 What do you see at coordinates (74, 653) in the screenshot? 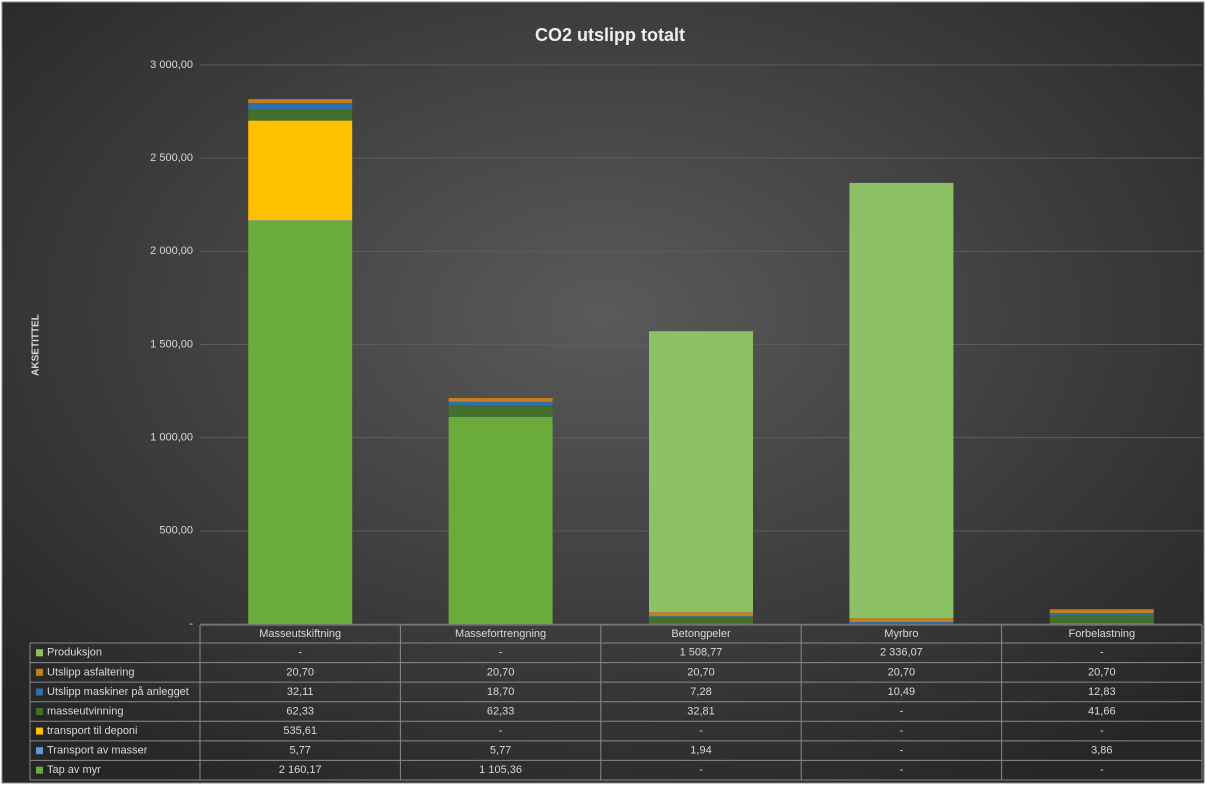
I see `legend-label: Produksjon` at bounding box center [74, 653].